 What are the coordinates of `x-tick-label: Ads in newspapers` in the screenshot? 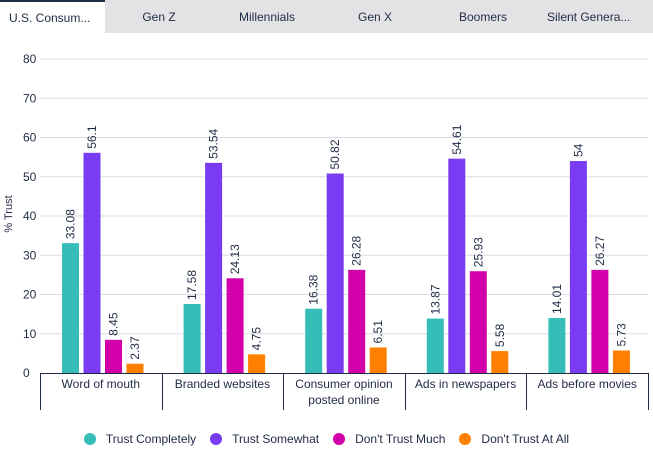 It's located at (465, 384).